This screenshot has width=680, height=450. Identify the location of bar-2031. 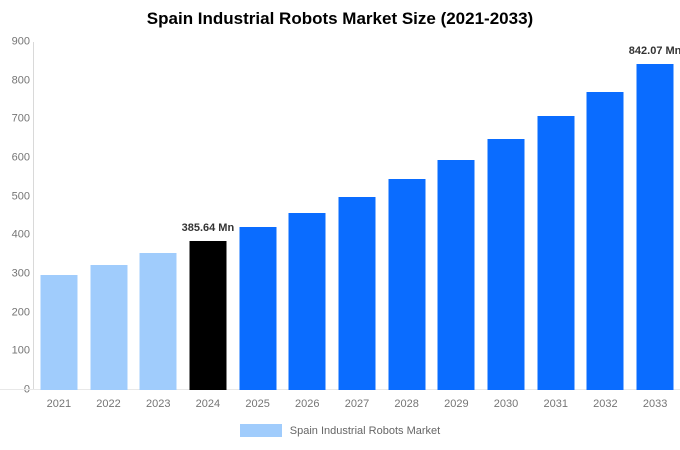
(556, 253).